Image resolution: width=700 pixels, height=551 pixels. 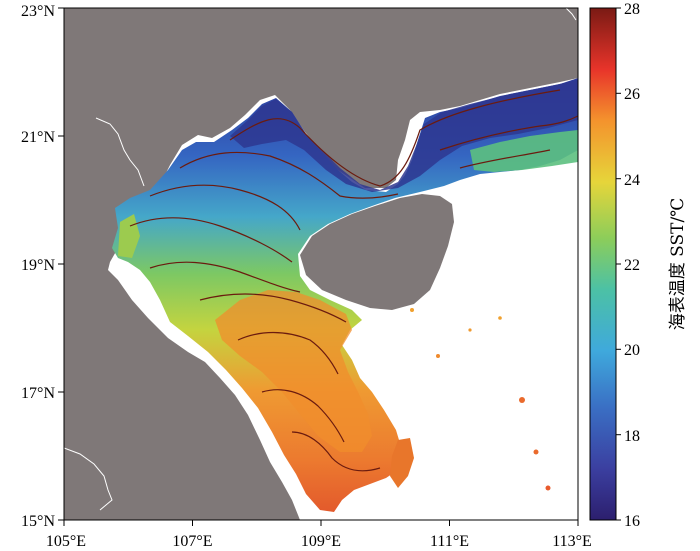 What do you see at coordinates (632, 350) in the screenshot?
I see `colorbar-tick-label: 20` at bounding box center [632, 350].